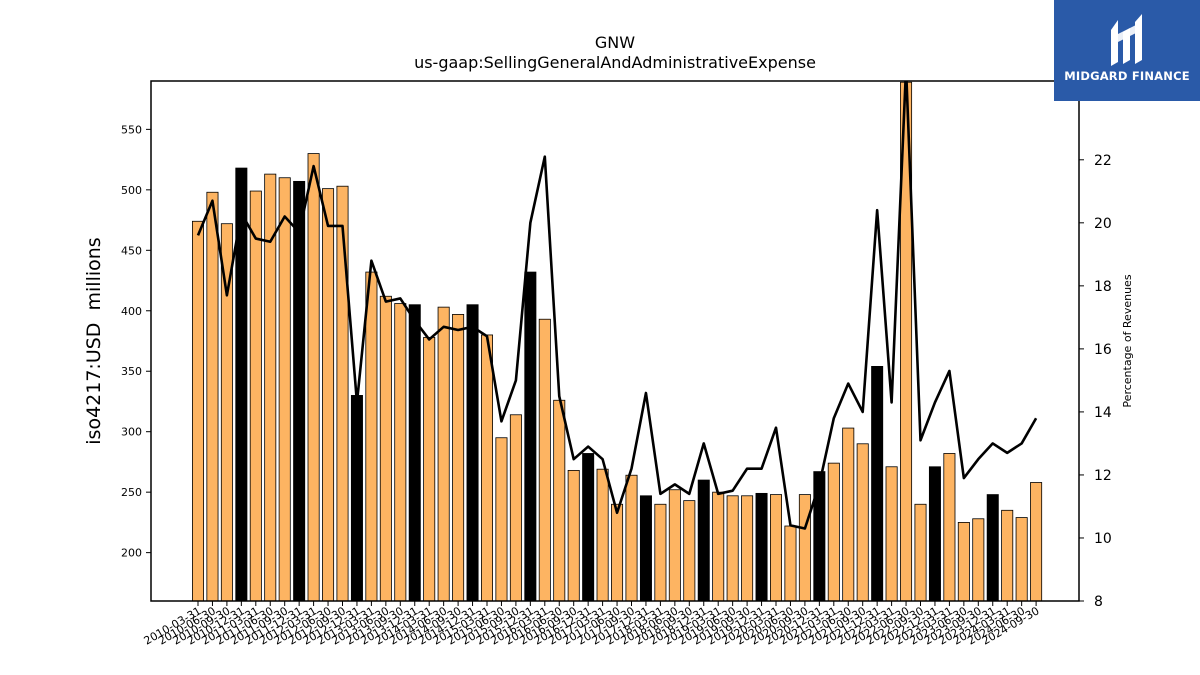  Describe the element at coordinates (131, 129) in the screenshot. I see `y-left-tick-label: 550` at that location.